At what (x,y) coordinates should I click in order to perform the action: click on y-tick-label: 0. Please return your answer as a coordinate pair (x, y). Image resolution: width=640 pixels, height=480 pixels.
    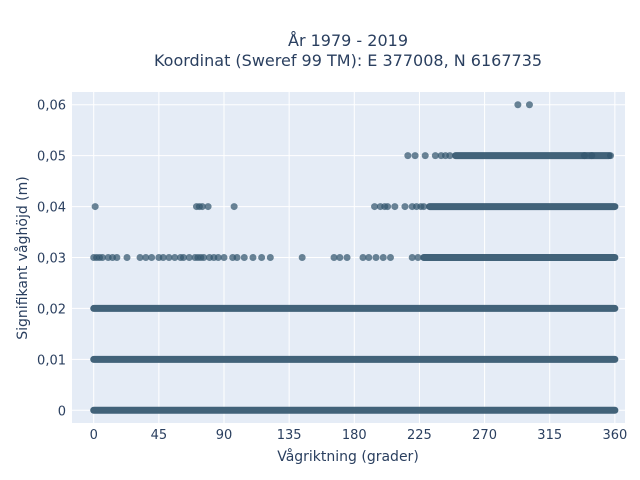
    Looking at the image, I should click on (62, 411).